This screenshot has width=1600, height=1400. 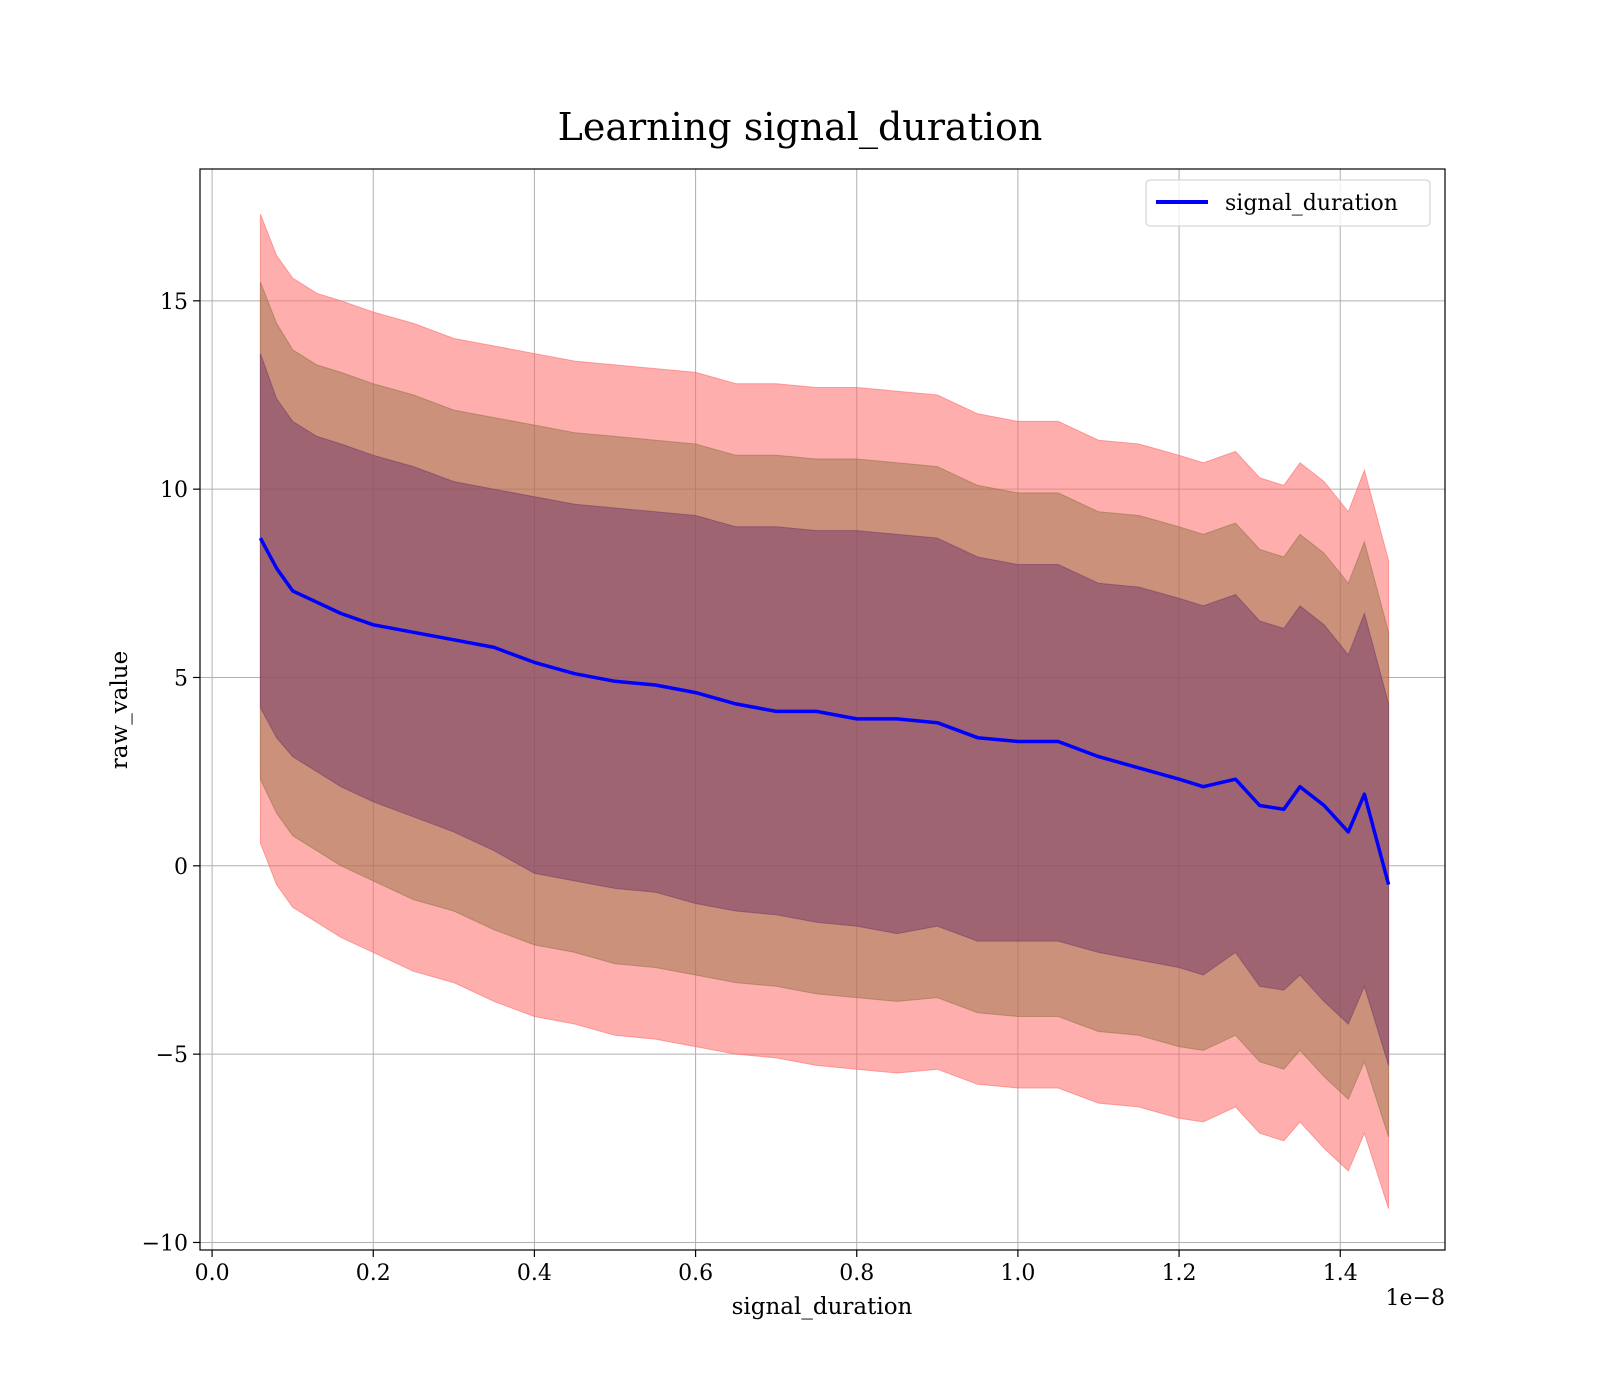 I want to click on x-tick-label: 1.2, so click(x=1179, y=1273).